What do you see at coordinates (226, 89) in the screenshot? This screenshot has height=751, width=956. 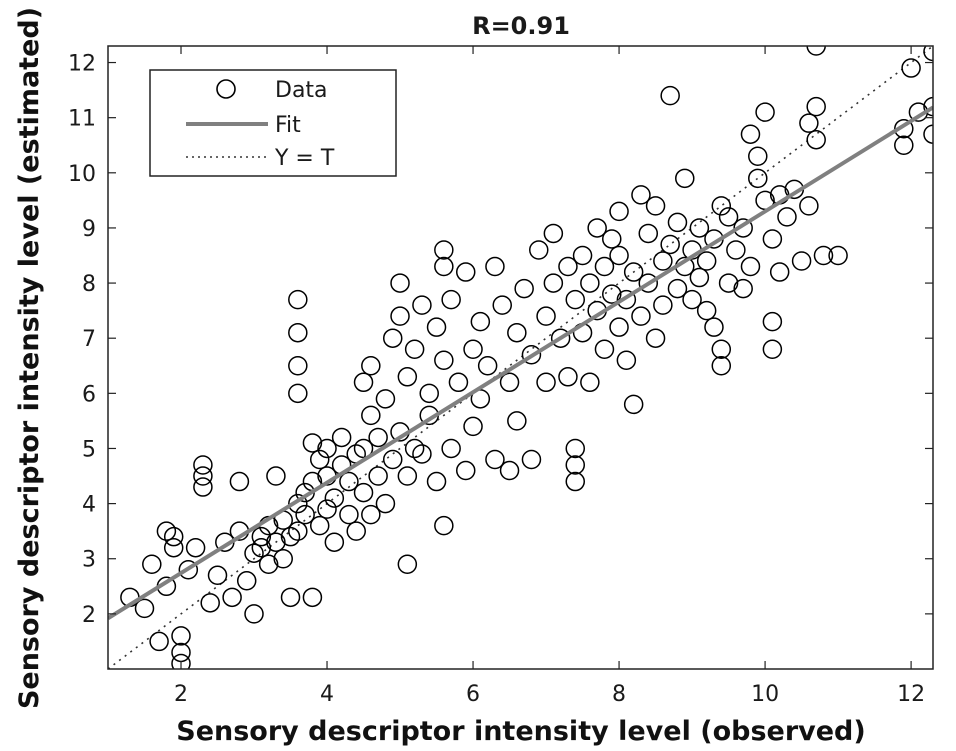 I see `legend-data-marker` at bounding box center [226, 89].